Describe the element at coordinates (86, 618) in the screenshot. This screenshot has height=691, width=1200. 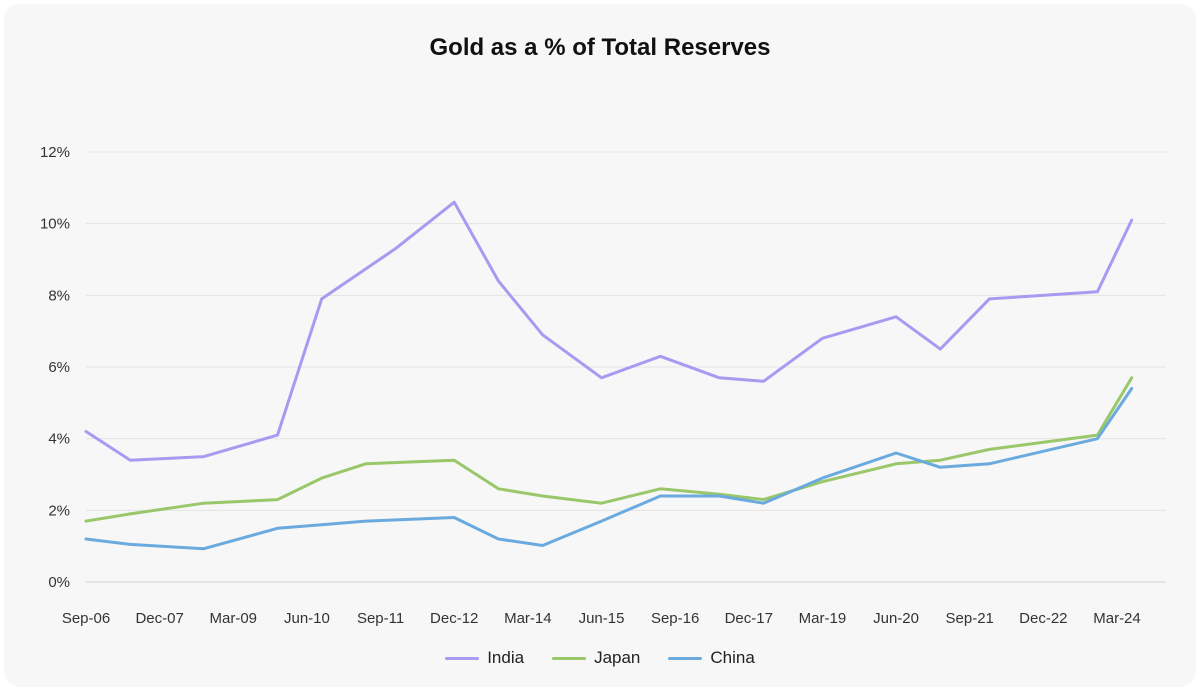
I see `x-tick-label: Sep-06` at that location.